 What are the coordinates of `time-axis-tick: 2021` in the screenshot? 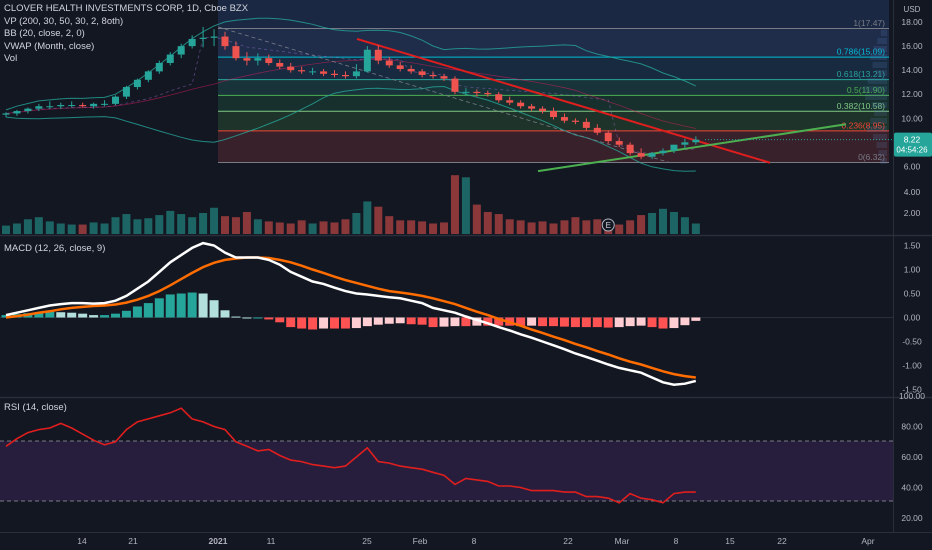 It's located at (218, 541).